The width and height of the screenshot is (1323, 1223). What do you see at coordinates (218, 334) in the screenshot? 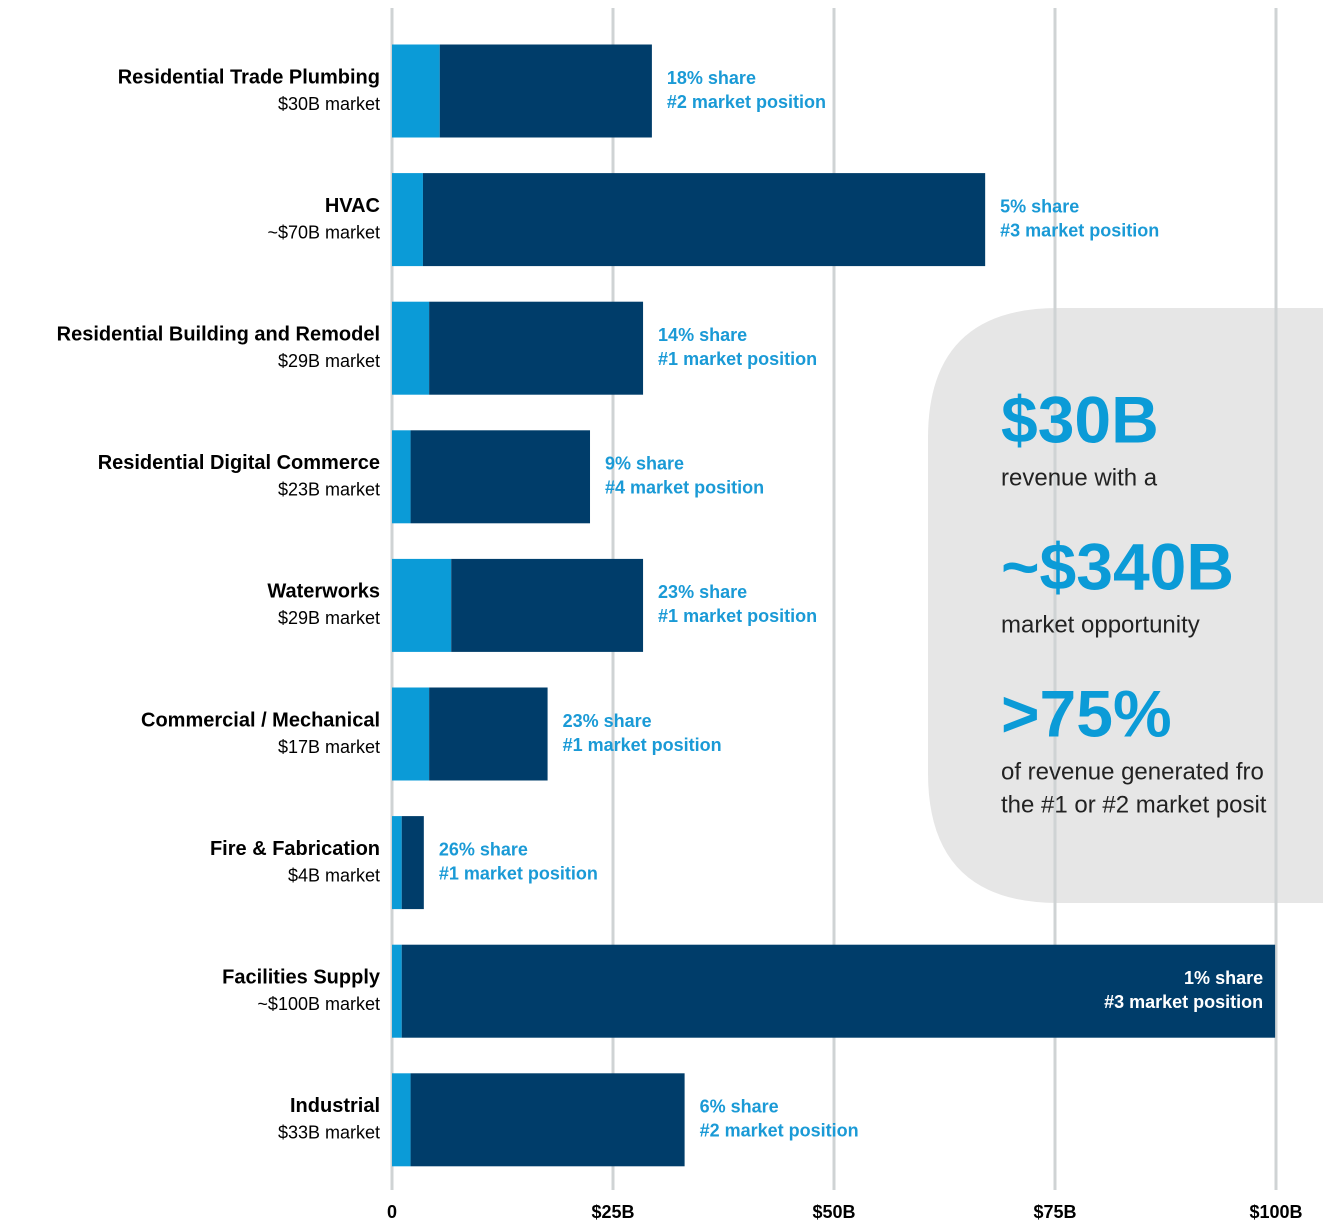
I see `category-label: Residential Building and Remodel` at bounding box center [218, 334].